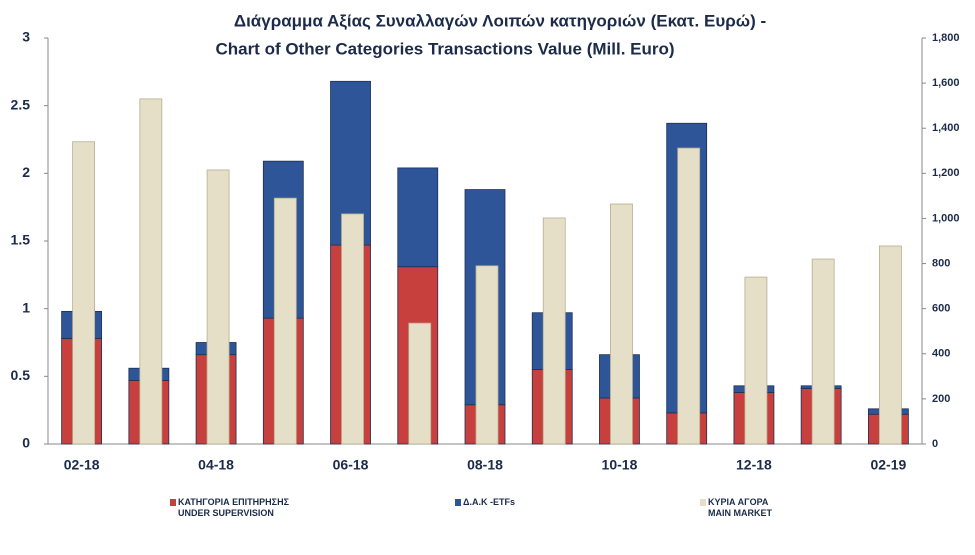 The height and width of the screenshot is (555, 975). Describe the element at coordinates (941, 309) in the screenshot. I see `y2-tick-label: 600` at that location.